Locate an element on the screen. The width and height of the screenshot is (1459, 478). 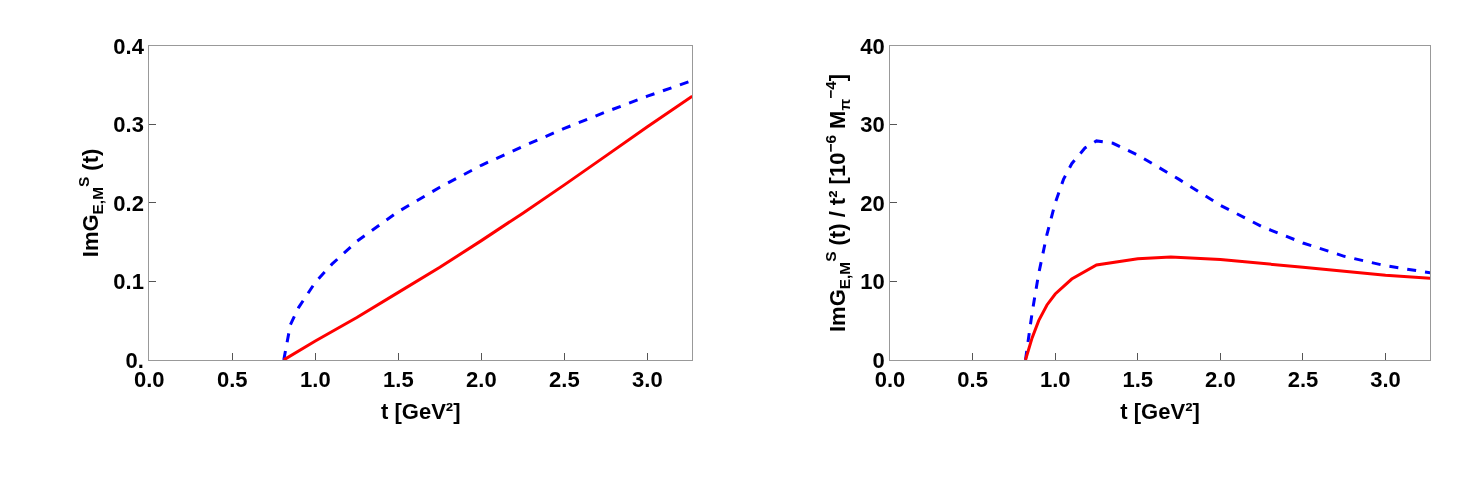
y-tick-label: 30 is located at coordinates (872, 125).